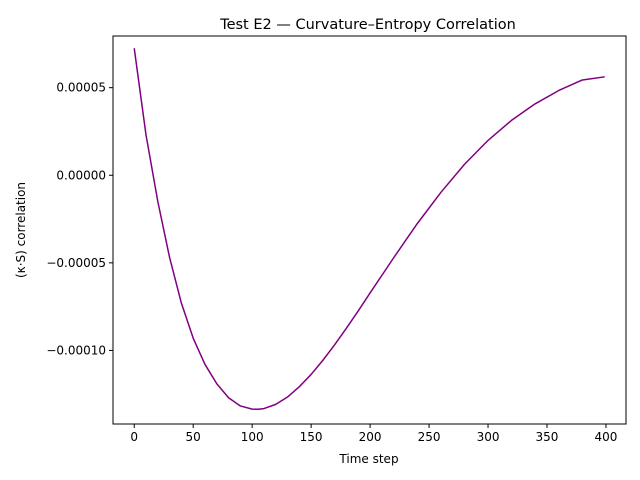  Describe the element at coordinates (76, 350) in the screenshot. I see `y-tick-label: −0.00010` at that location.